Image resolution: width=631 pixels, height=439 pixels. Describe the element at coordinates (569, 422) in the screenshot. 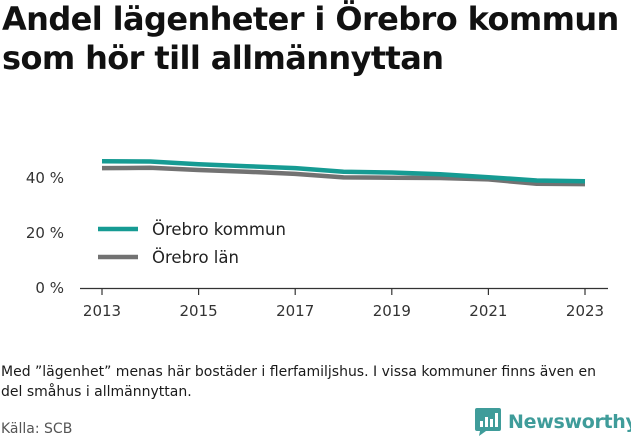

I see `brand-name: Newsworthy` at that location.